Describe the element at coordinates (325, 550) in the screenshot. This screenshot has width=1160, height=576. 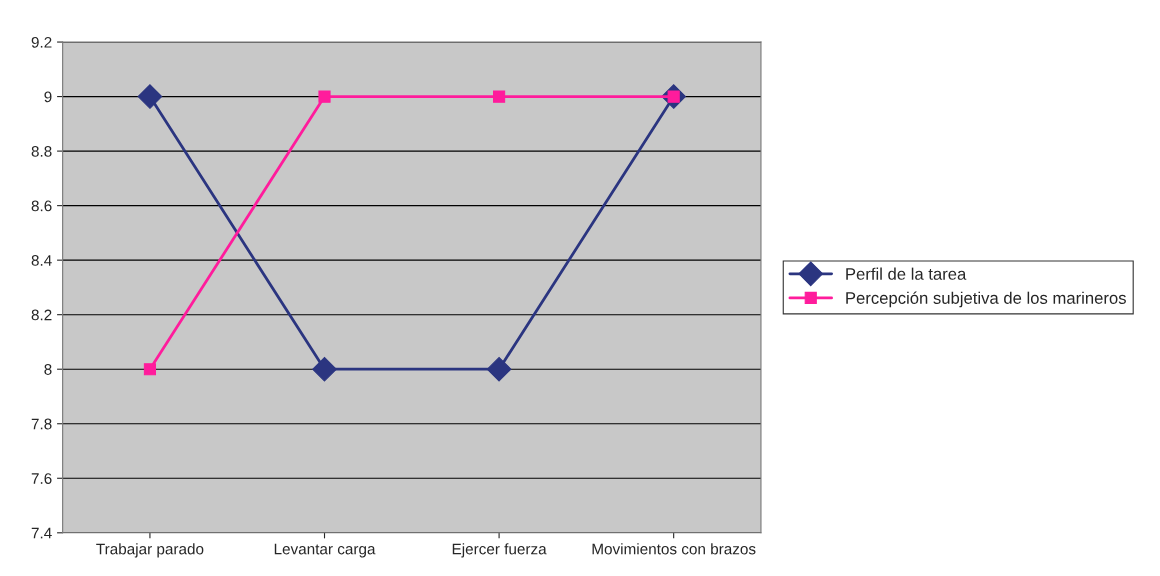
I see `x-tick-label: Levantar carga` at that location.